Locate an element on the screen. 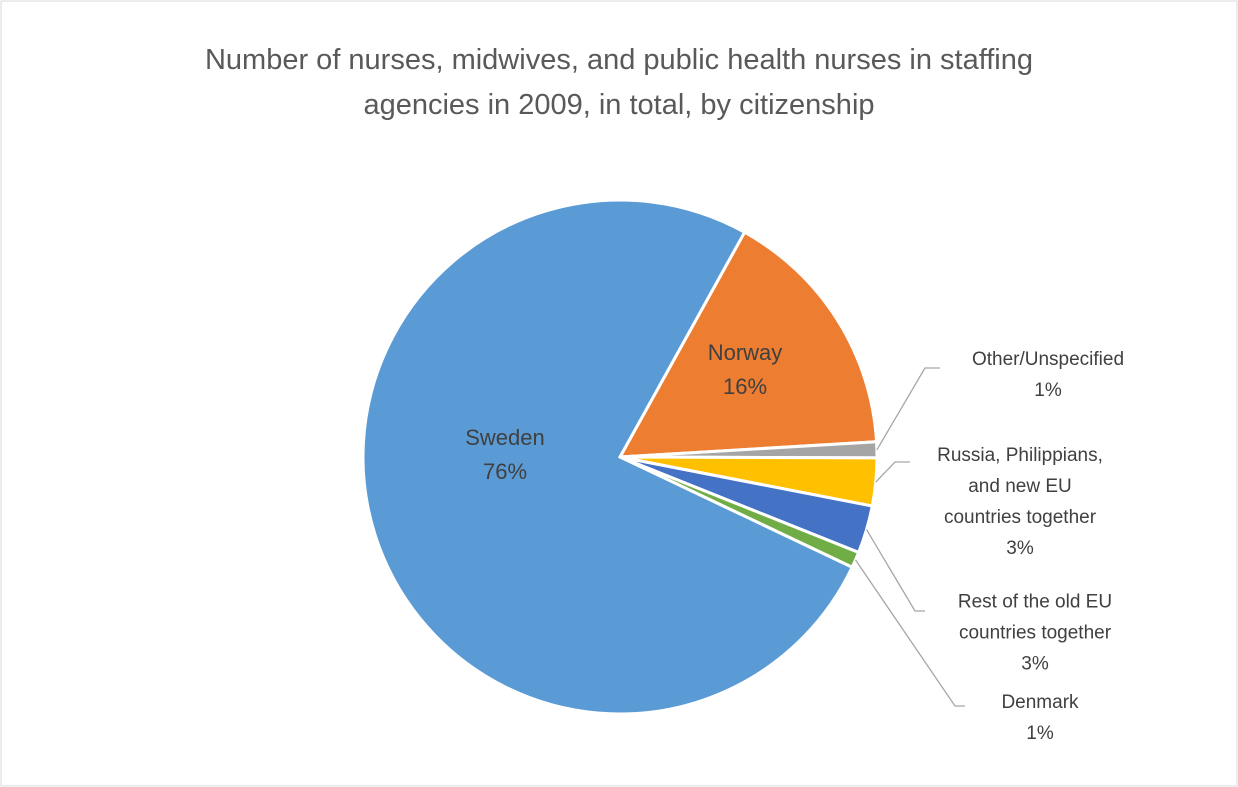 The image size is (1238, 787). category-label: Other/Unspecified is located at coordinates (1048, 359).